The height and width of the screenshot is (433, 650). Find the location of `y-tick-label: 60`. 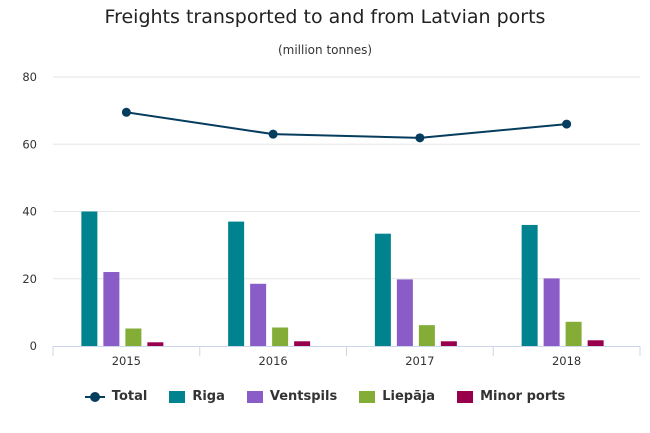

y-tick-label: 60 is located at coordinates (29, 144).